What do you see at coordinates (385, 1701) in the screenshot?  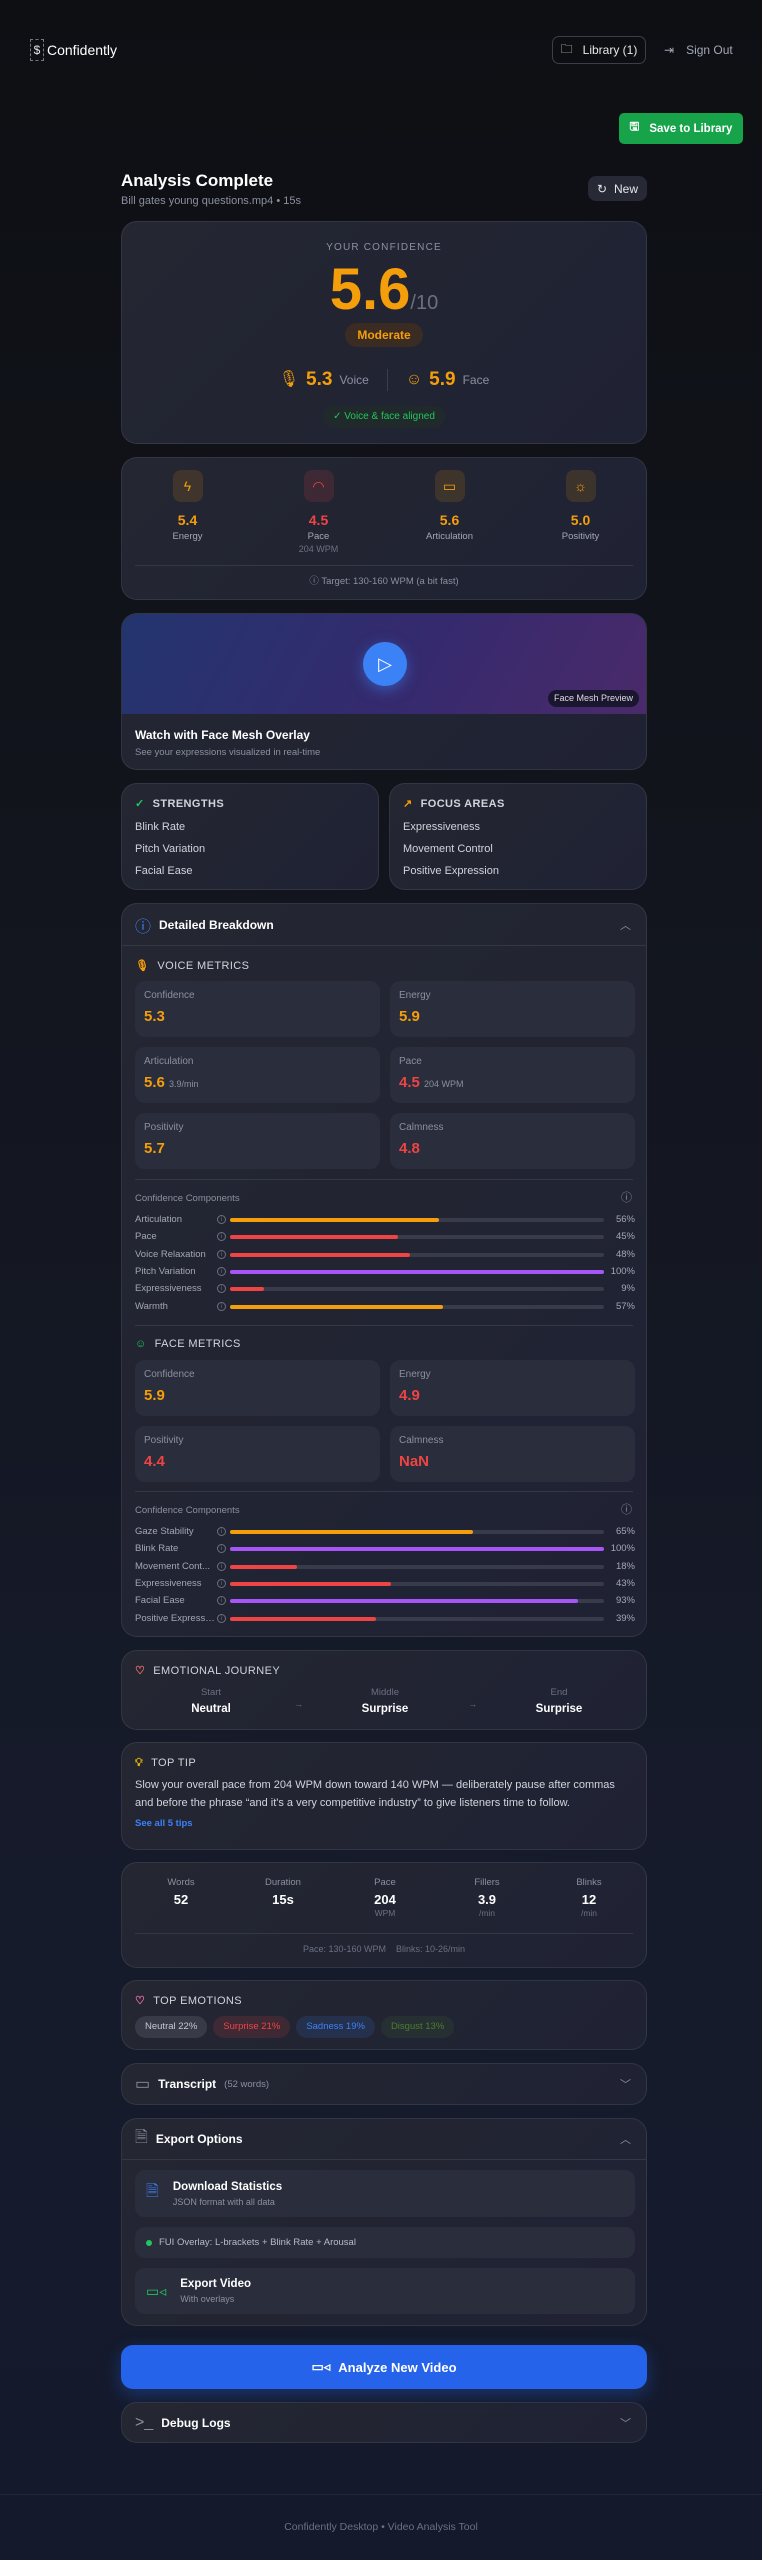 I see `journey-step-middle: Middle Surprise` at bounding box center [385, 1701].